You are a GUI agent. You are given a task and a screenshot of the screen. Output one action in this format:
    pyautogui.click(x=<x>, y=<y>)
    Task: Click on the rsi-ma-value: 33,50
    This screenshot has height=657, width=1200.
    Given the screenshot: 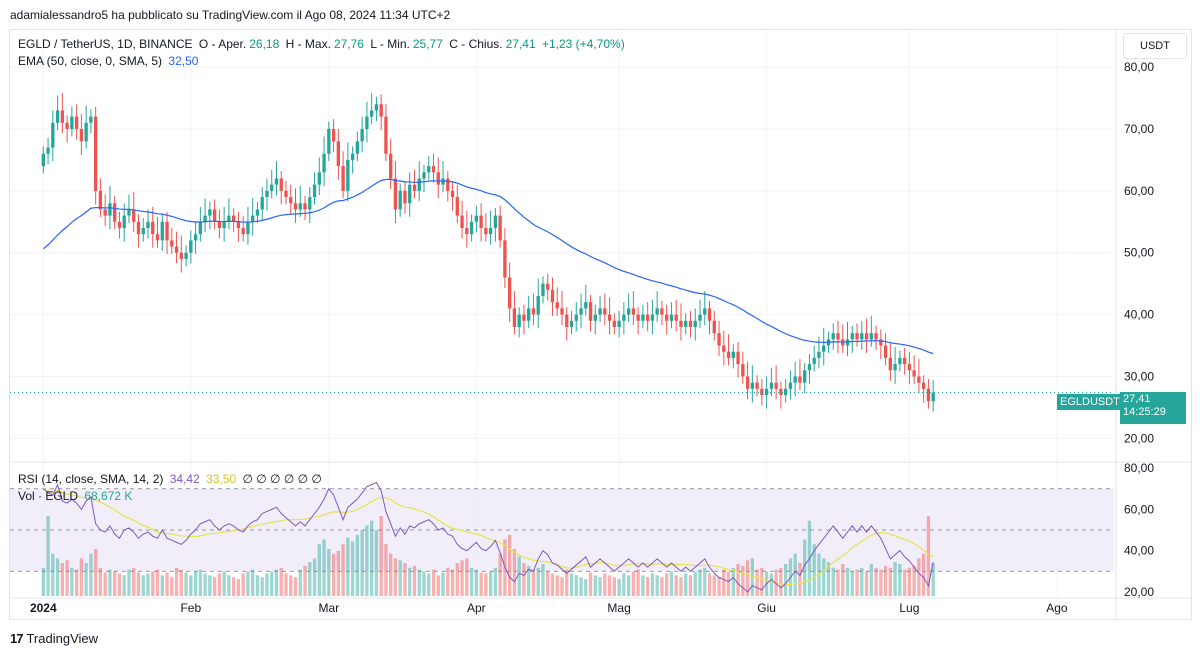 What is the action you would take?
    pyautogui.click(x=221, y=479)
    